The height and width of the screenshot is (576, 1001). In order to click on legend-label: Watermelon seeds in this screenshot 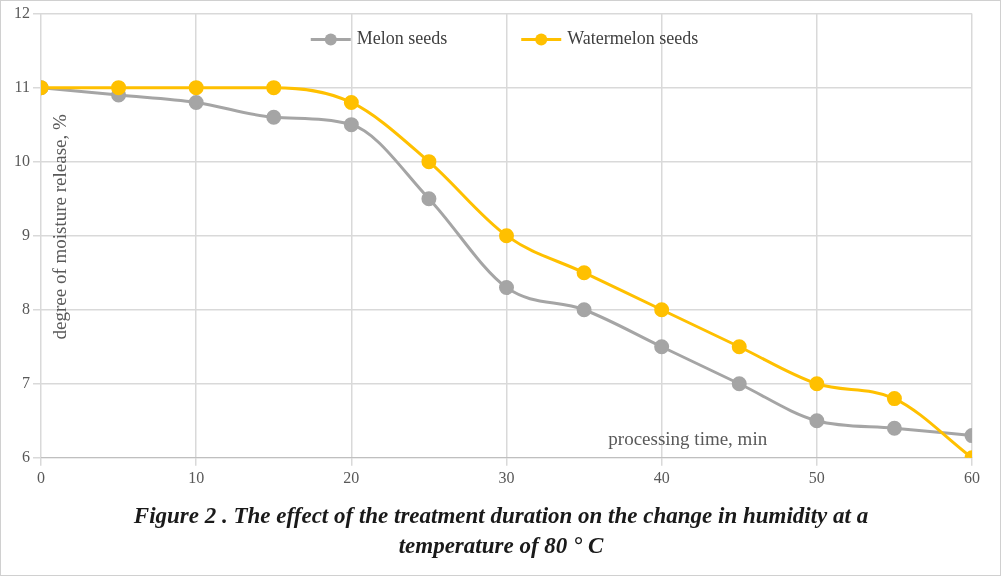, I will do `click(633, 38)`.